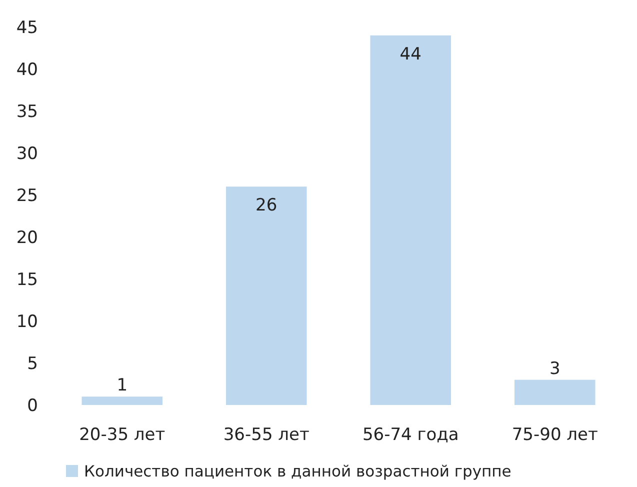  Describe the element at coordinates (27, 154) in the screenshot. I see `y-tick-label: 30` at that location.